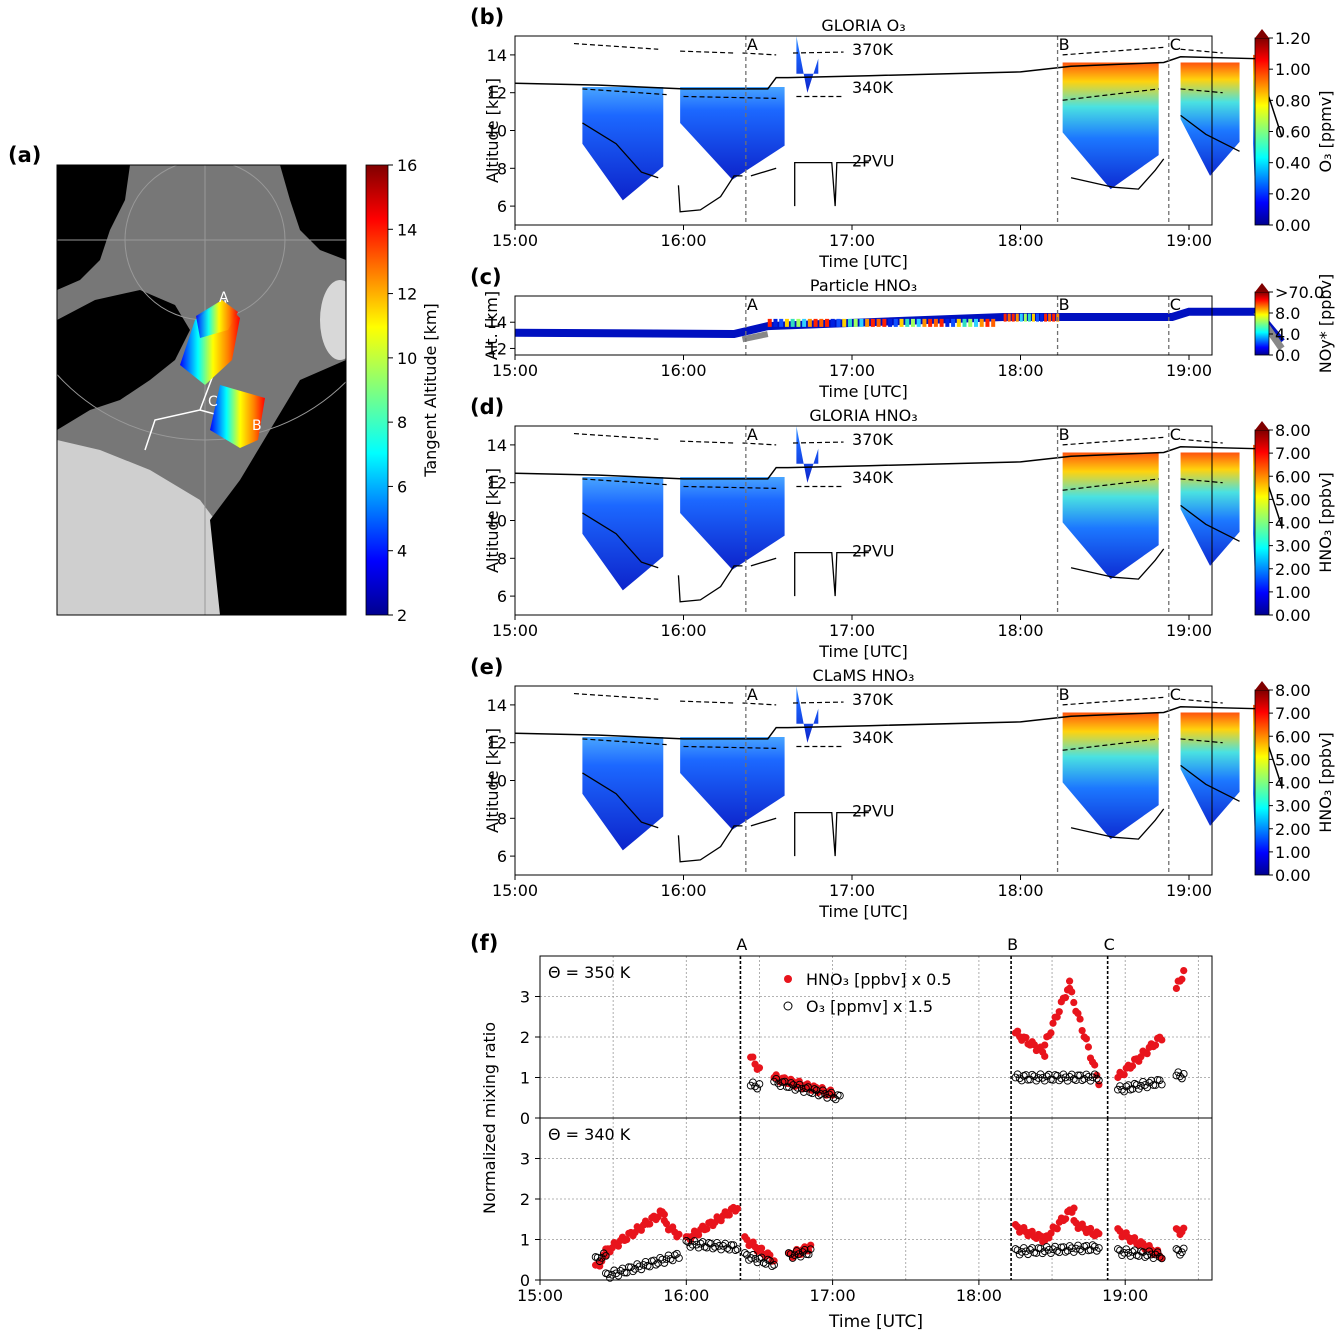 The height and width of the screenshot is (1334, 1338). What do you see at coordinates (278, 487) in the screenshot?
I see `map-land-scandinavia` at bounding box center [278, 487].